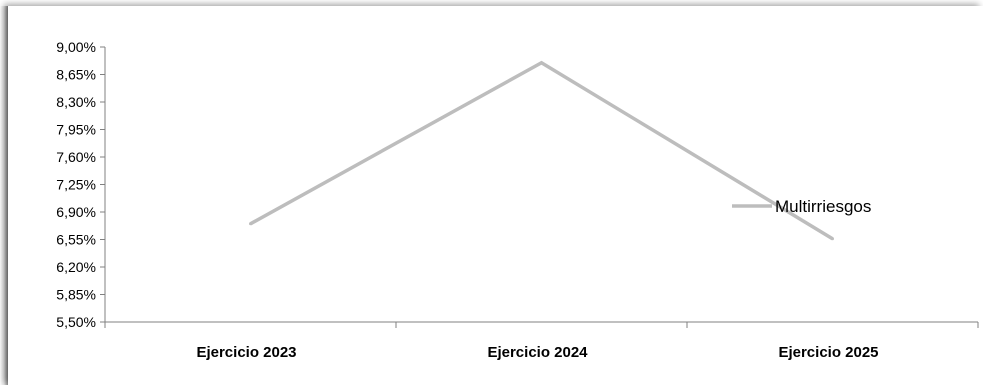 The image size is (983, 385). What do you see at coordinates (823, 206) in the screenshot?
I see `legend-label: Multirriesgos` at bounding box center [823, 206].